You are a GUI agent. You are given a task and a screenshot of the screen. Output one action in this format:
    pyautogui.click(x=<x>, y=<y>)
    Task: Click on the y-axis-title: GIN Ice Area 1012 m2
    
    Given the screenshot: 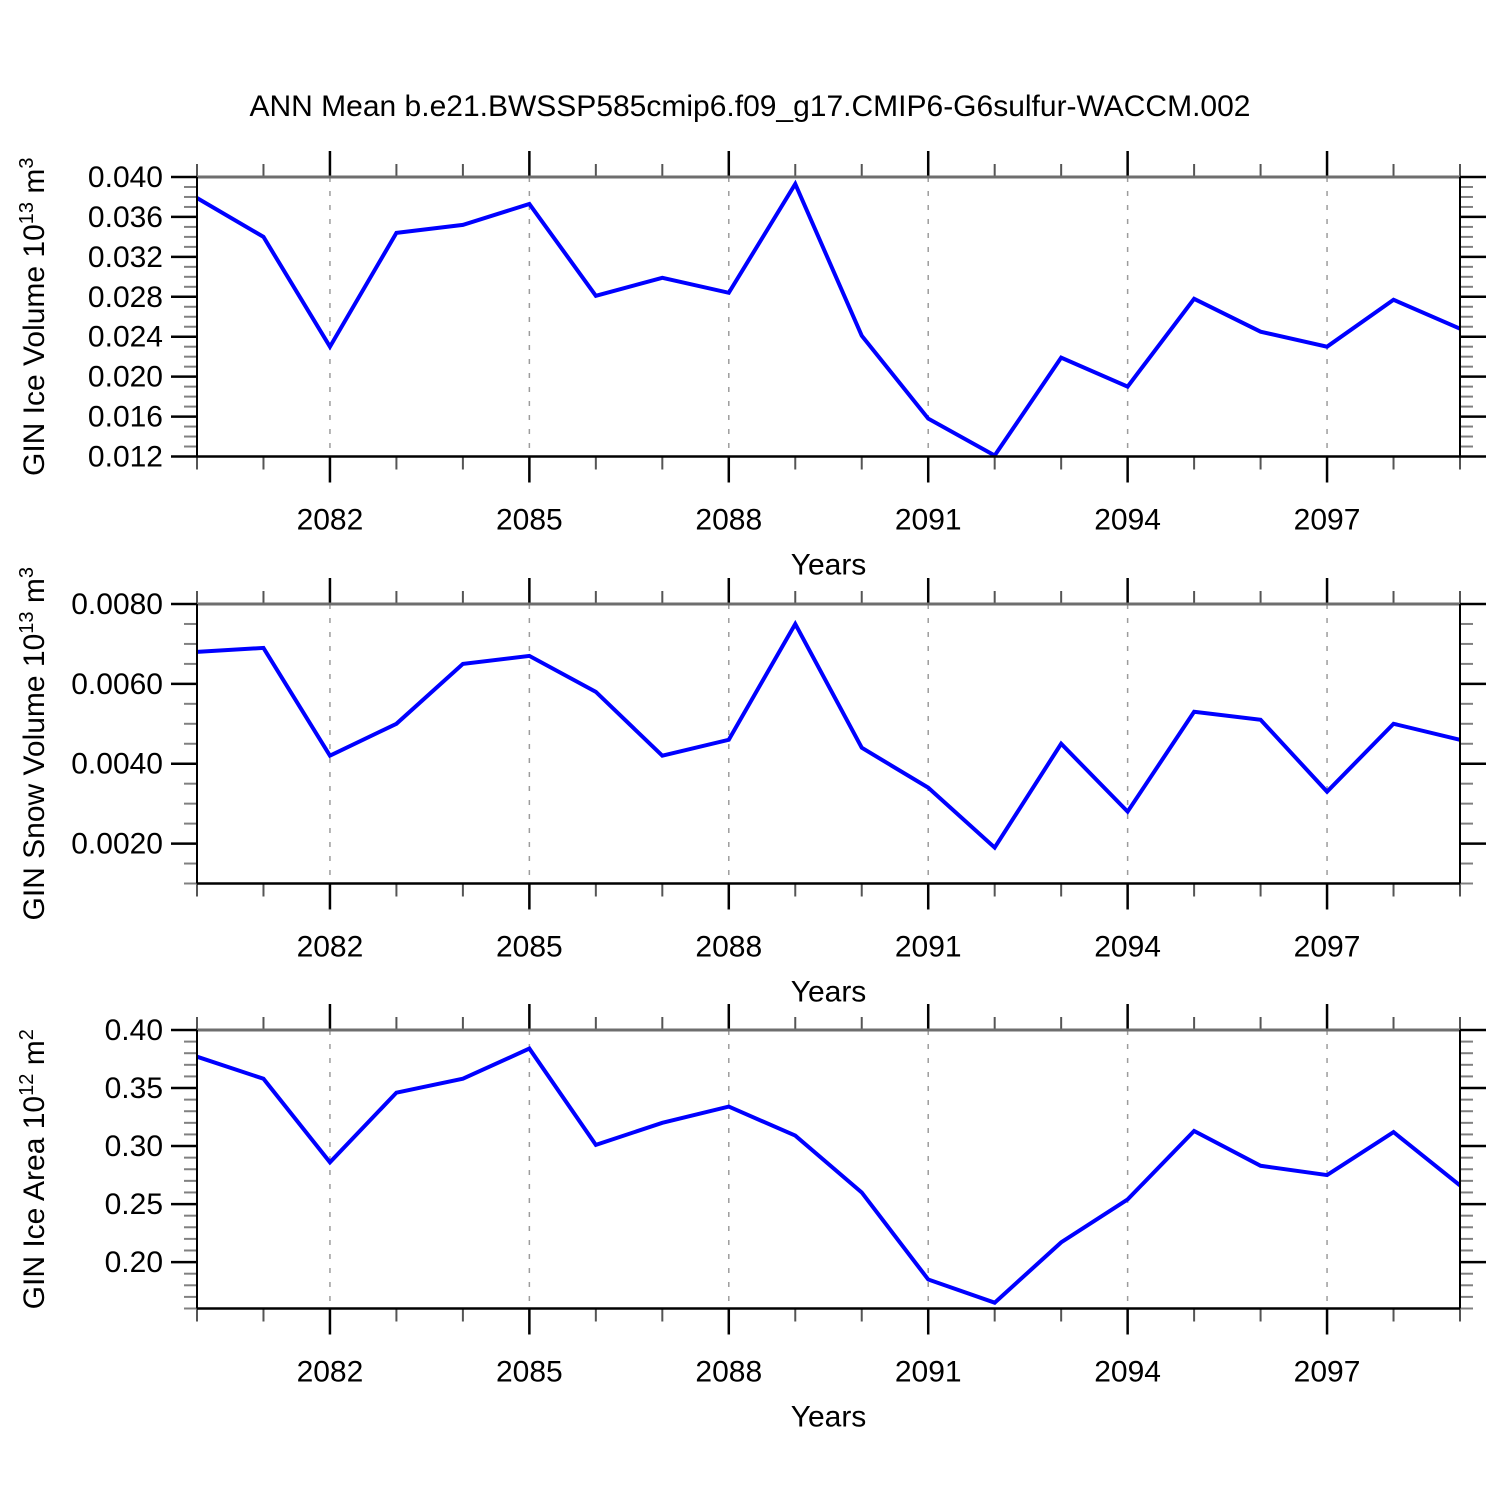 What is the action you would take?
    pyautogui.click(x=33, y=1169)
    